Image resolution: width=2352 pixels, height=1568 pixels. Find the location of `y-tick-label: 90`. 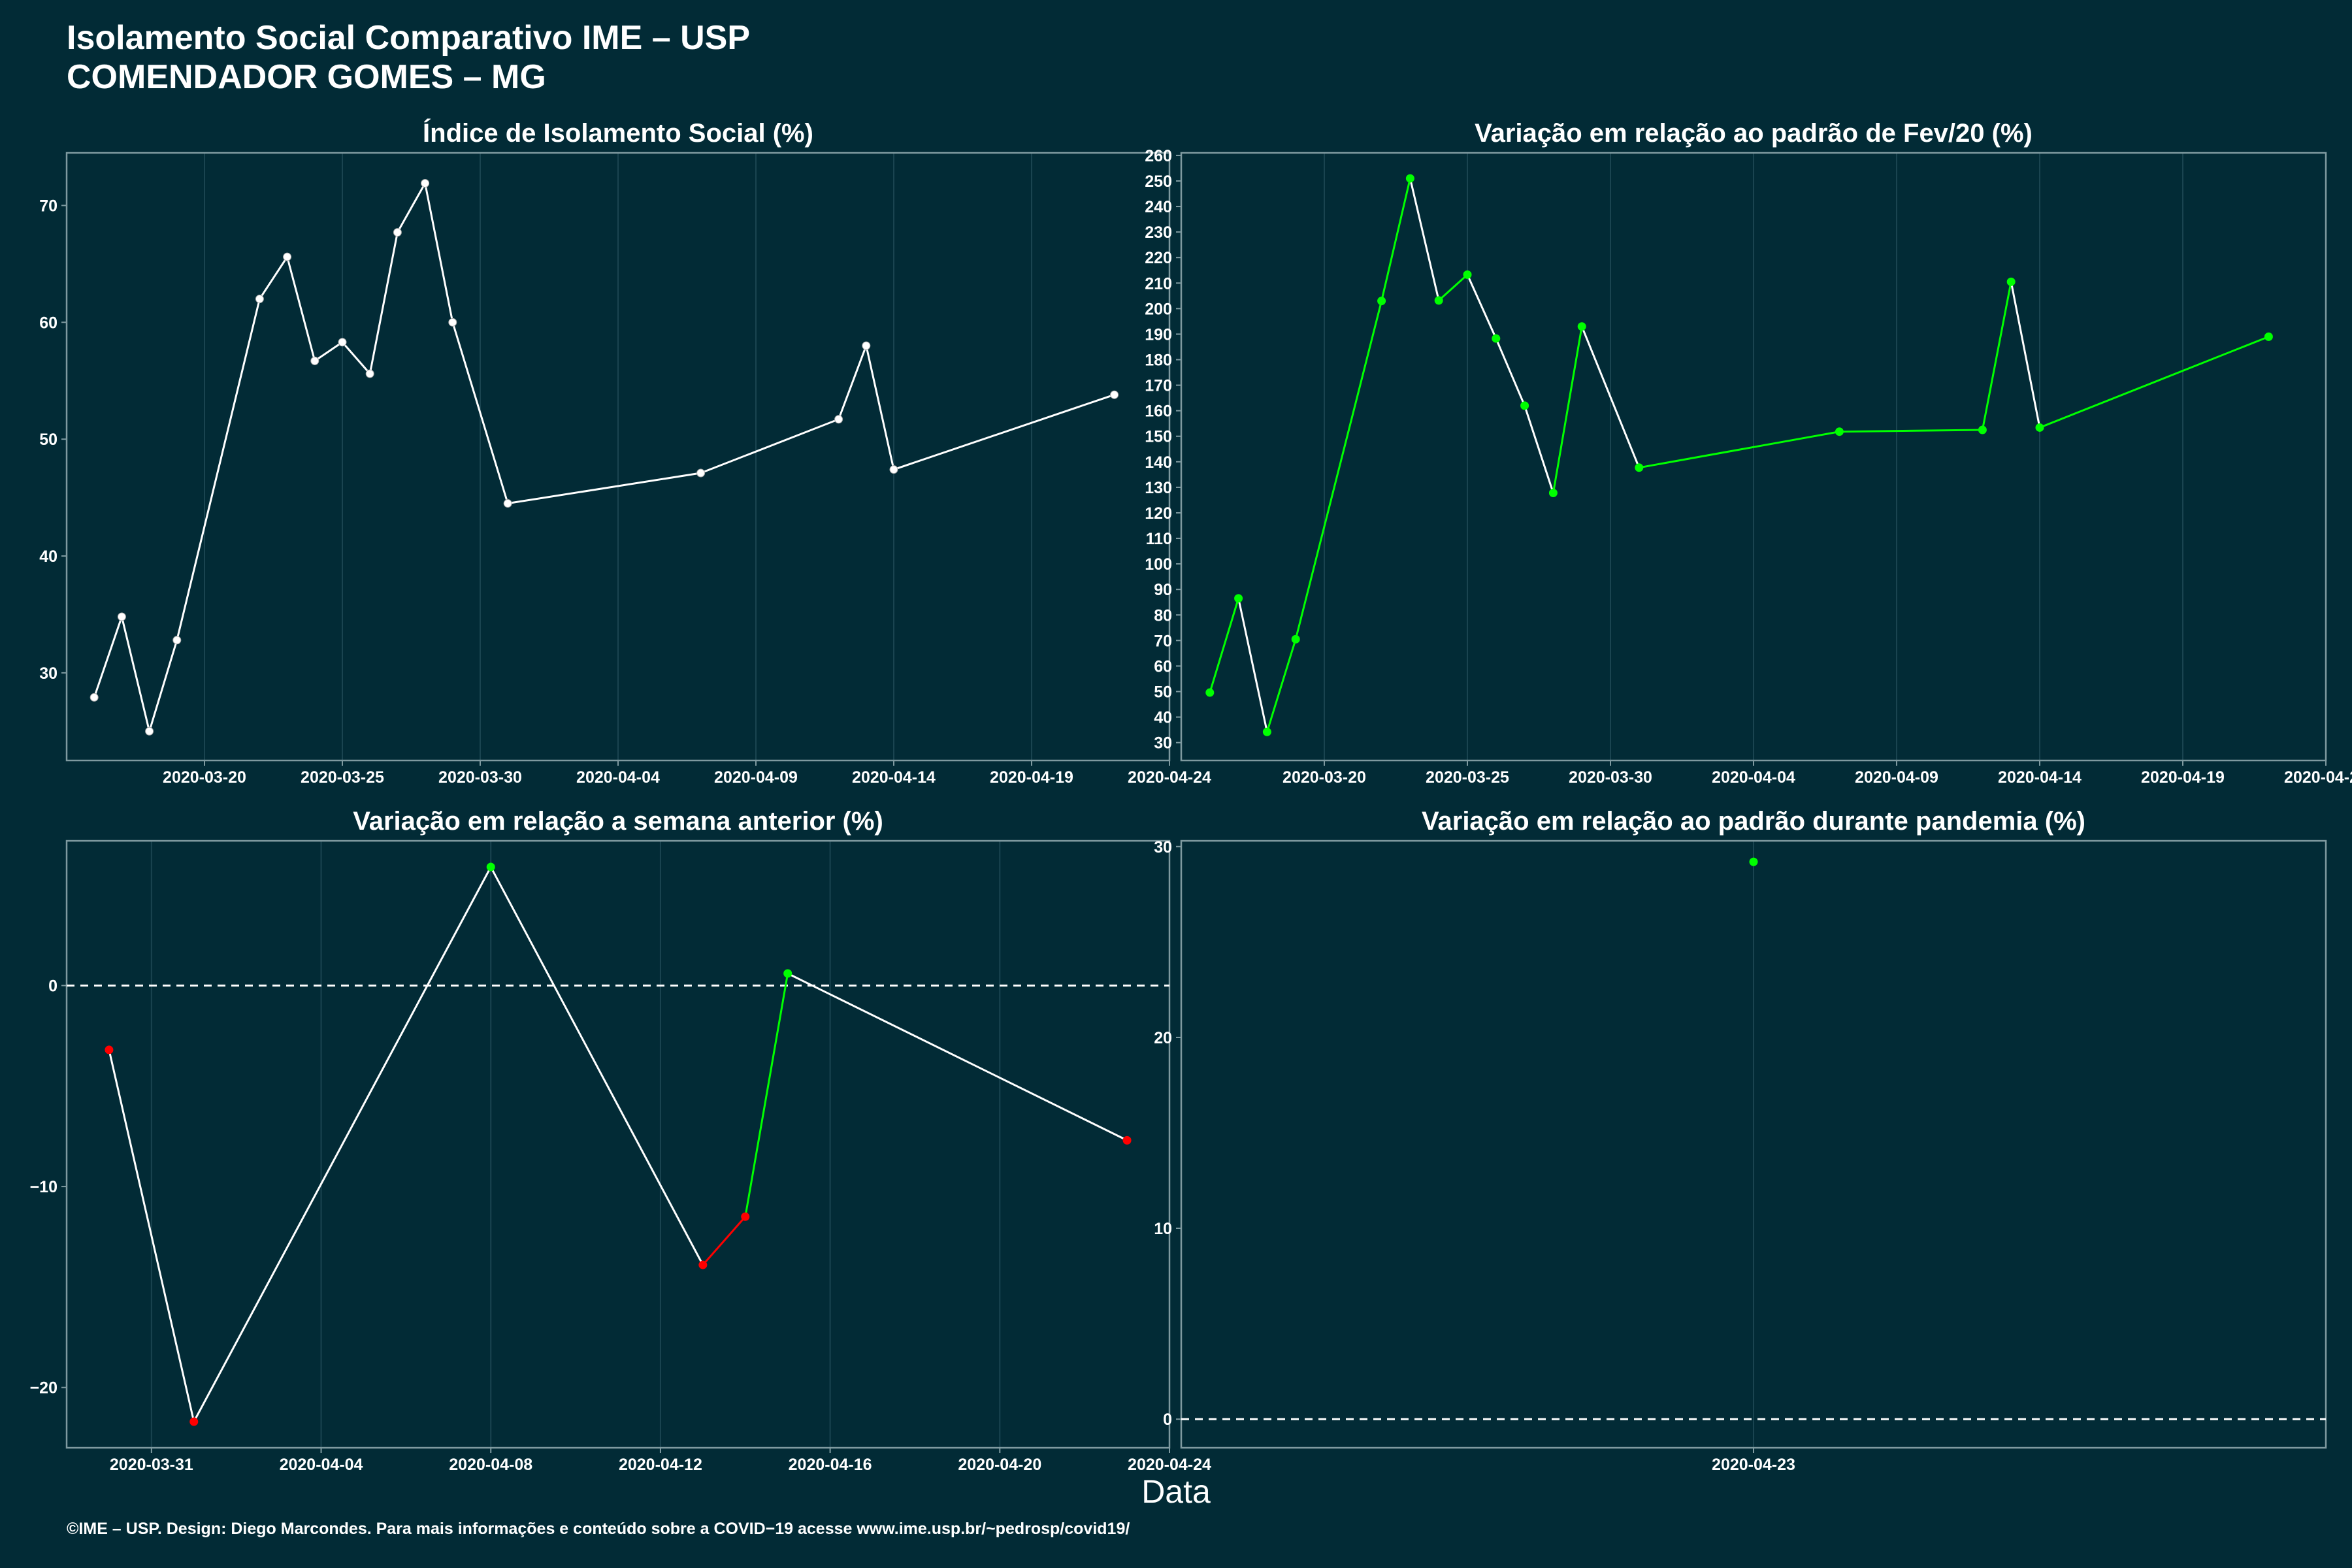

y-tick-label: 90 is located at coordinates (1163, 590).